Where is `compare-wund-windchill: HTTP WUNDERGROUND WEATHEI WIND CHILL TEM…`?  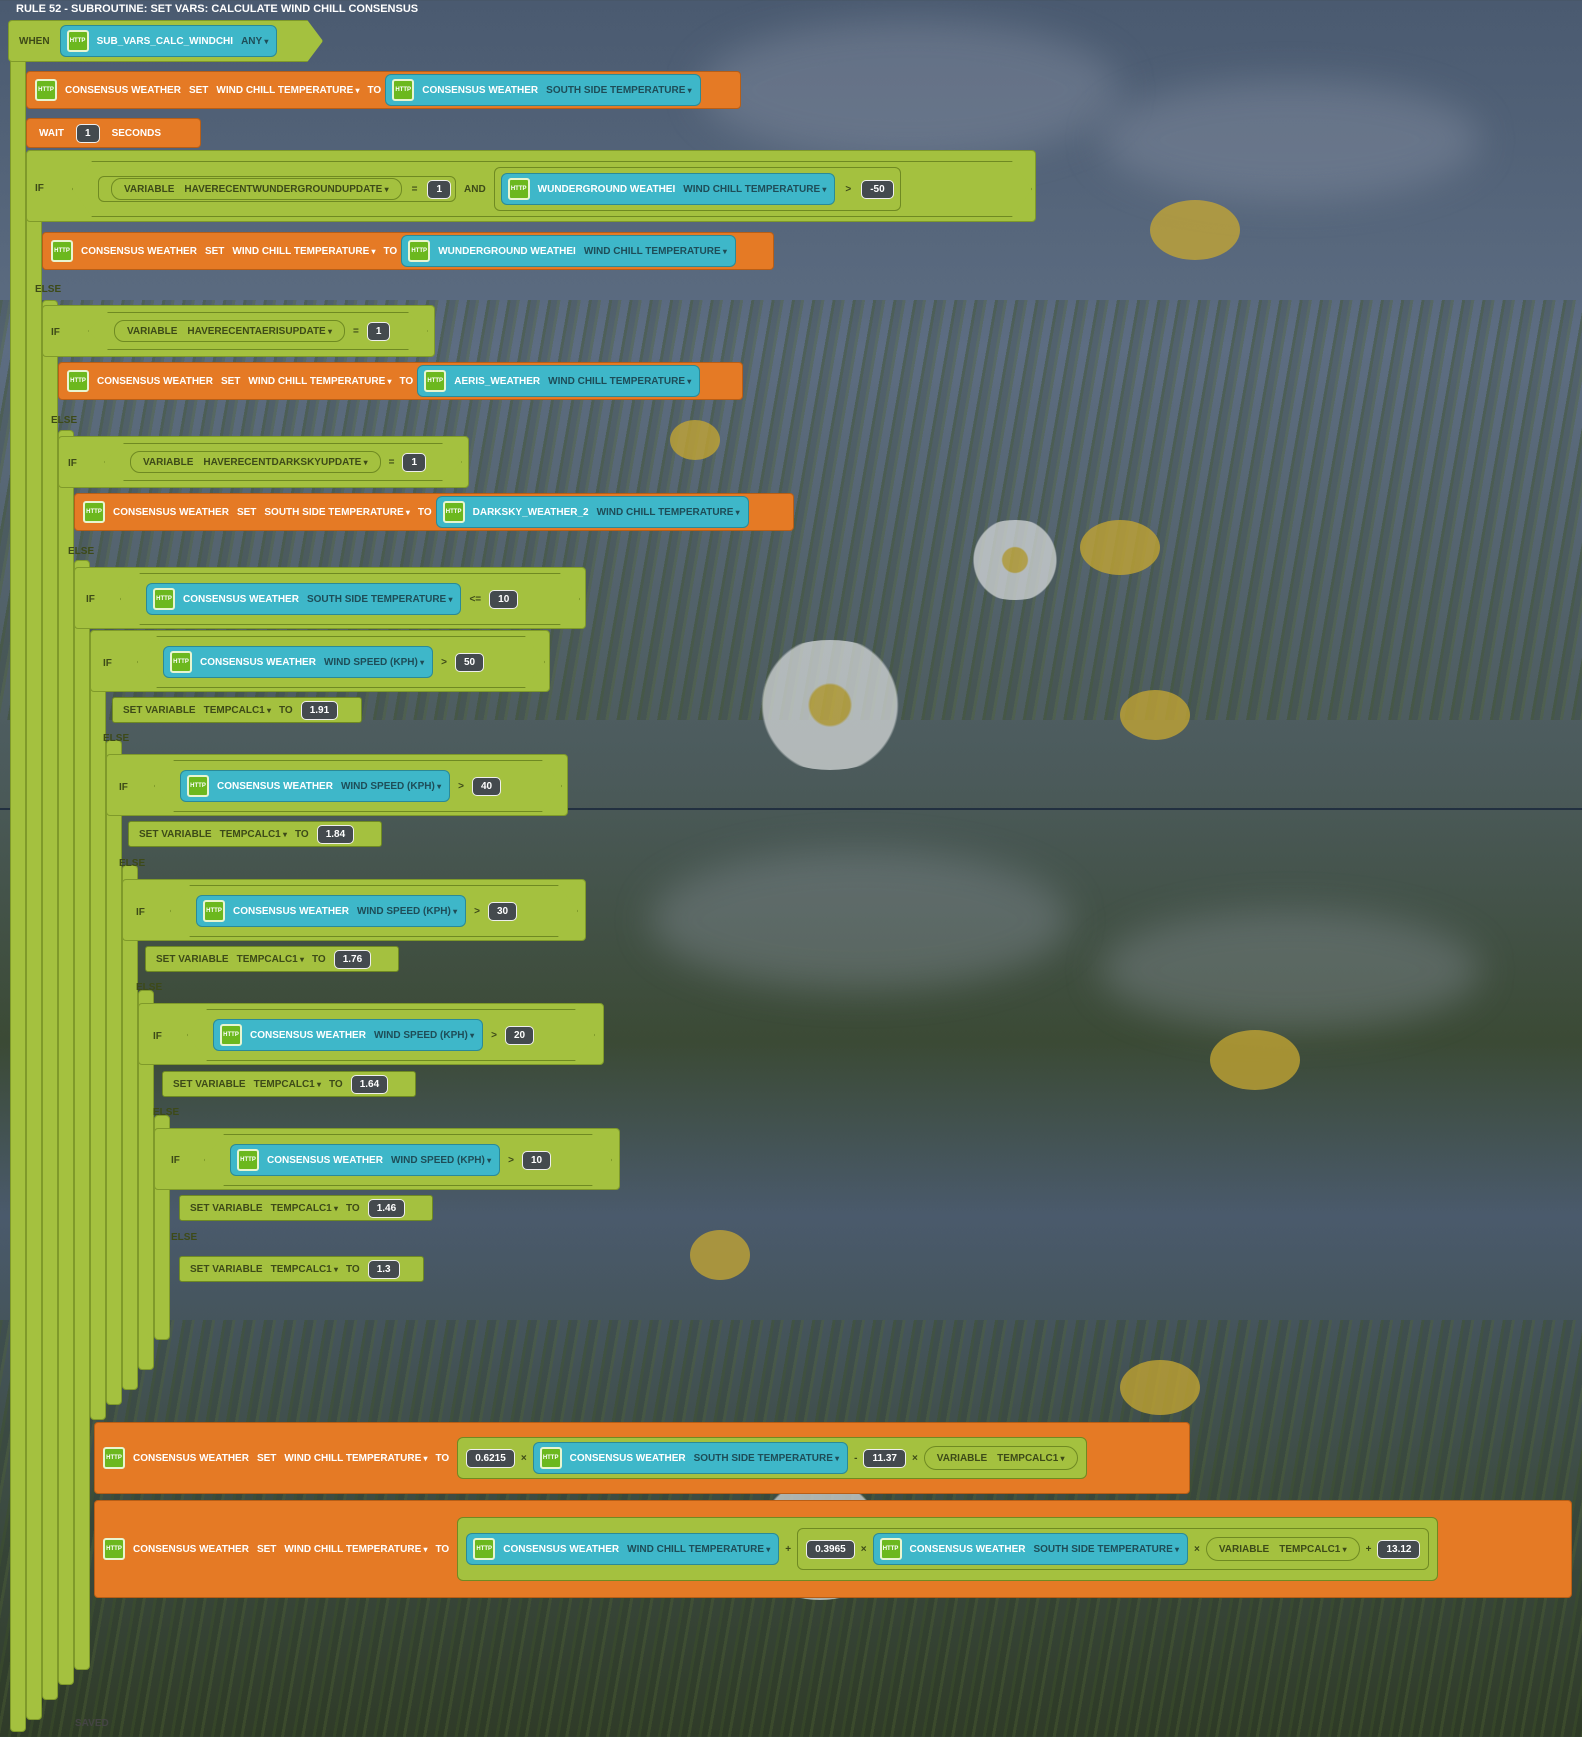
compare-wund-windchill: HTTP WUNDERGROUND WEATHEI WIND CHILL TEM… is located at coordinates (697, 189).